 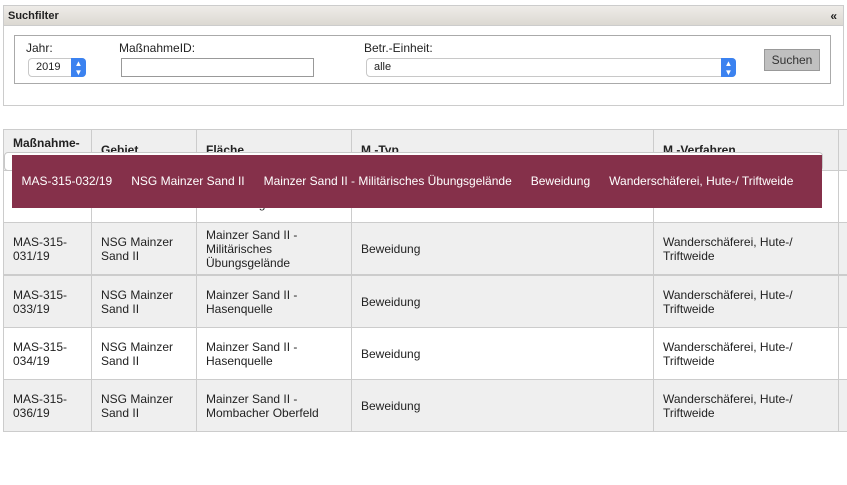 I want to click on einheit-value: alle, so click(x=383, y=67).